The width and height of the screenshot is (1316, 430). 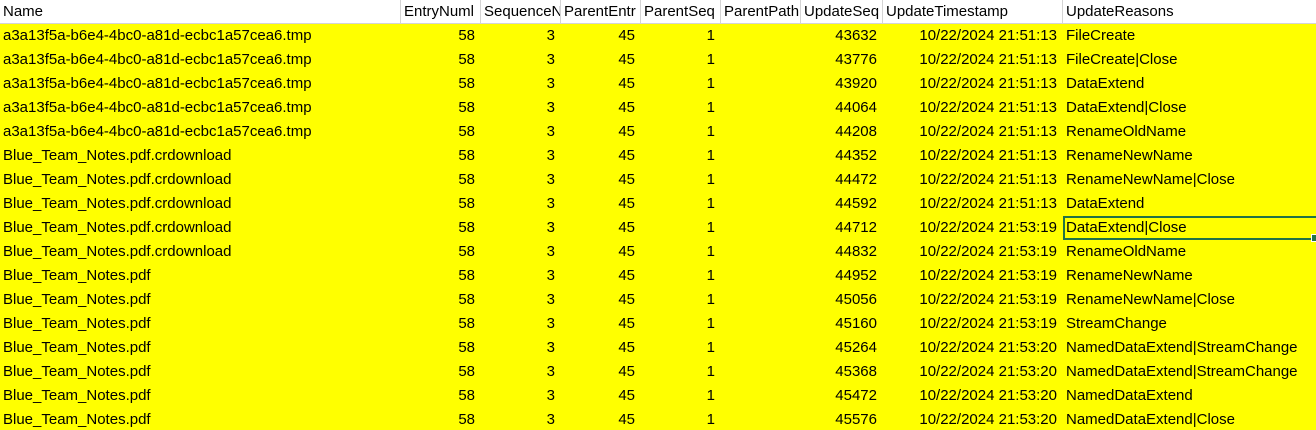 What do you see at coordinates (842, 228) in the screenshot?
I see `update-sequence-cell: 44712` at bounding box center [842, 228].